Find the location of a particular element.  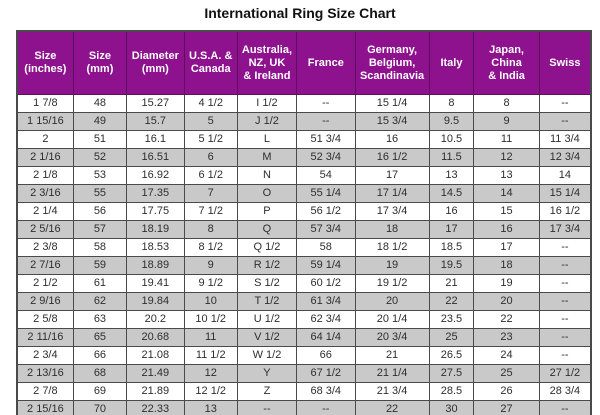

table-cell: 60 1/2 is located at coordinates (326, 283).